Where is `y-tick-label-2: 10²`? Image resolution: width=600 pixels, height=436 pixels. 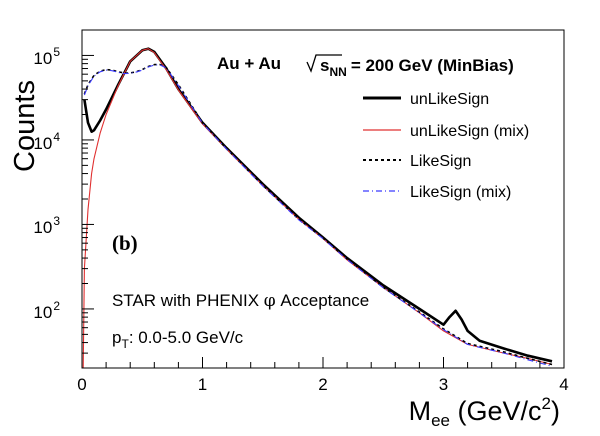
y-tick-label-2: 10² is located at coordinates (46, 310).